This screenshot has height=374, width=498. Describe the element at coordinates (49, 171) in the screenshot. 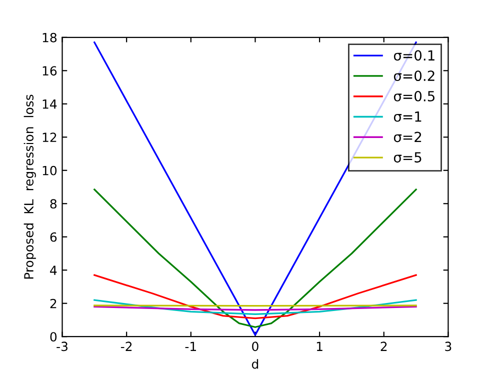

I see `y-tick-label: 10` at that location.